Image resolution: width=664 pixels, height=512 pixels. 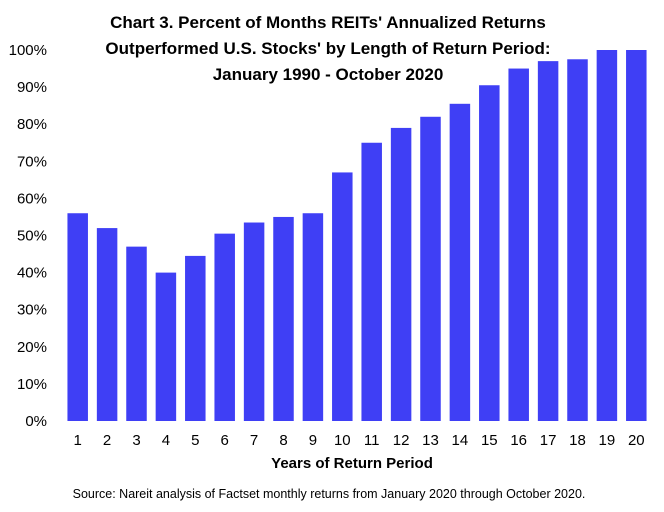 I want to click on chart-title-line-3: January 1990 - October 2020, so click(x=328, y=74).